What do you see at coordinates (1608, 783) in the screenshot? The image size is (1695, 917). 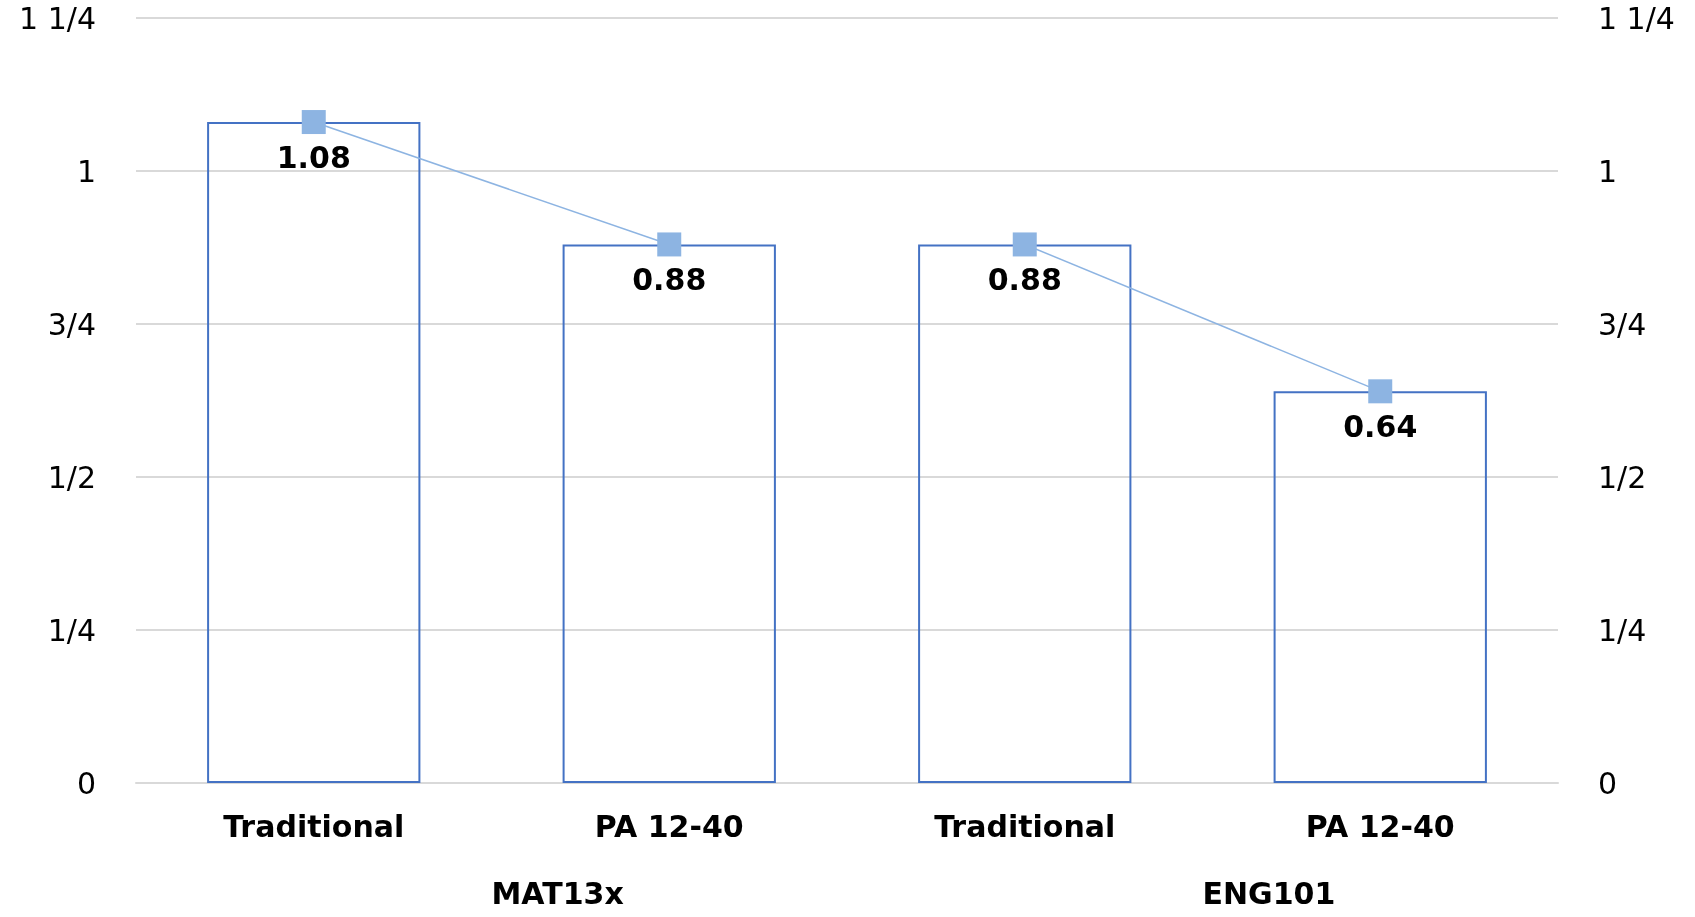 I see `y2-tick-label: 0` at bounding box center [1608, 783].